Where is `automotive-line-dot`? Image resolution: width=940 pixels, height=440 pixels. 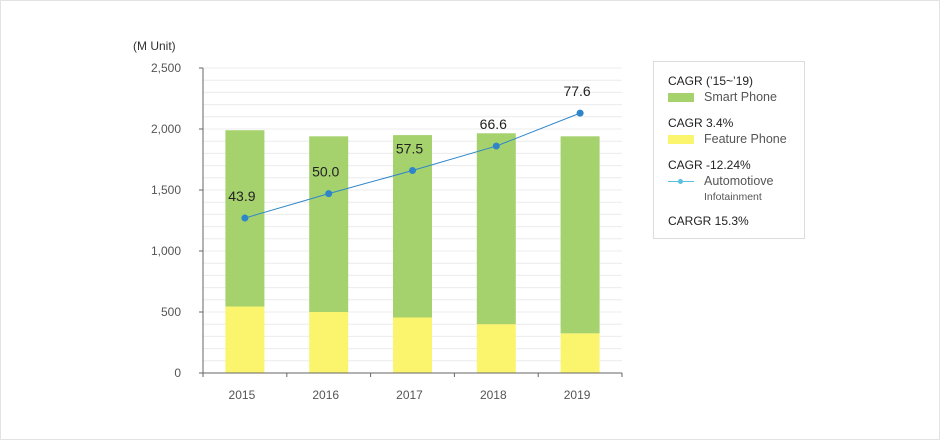 automotive-line-dot is located at coordinates (680, 181).